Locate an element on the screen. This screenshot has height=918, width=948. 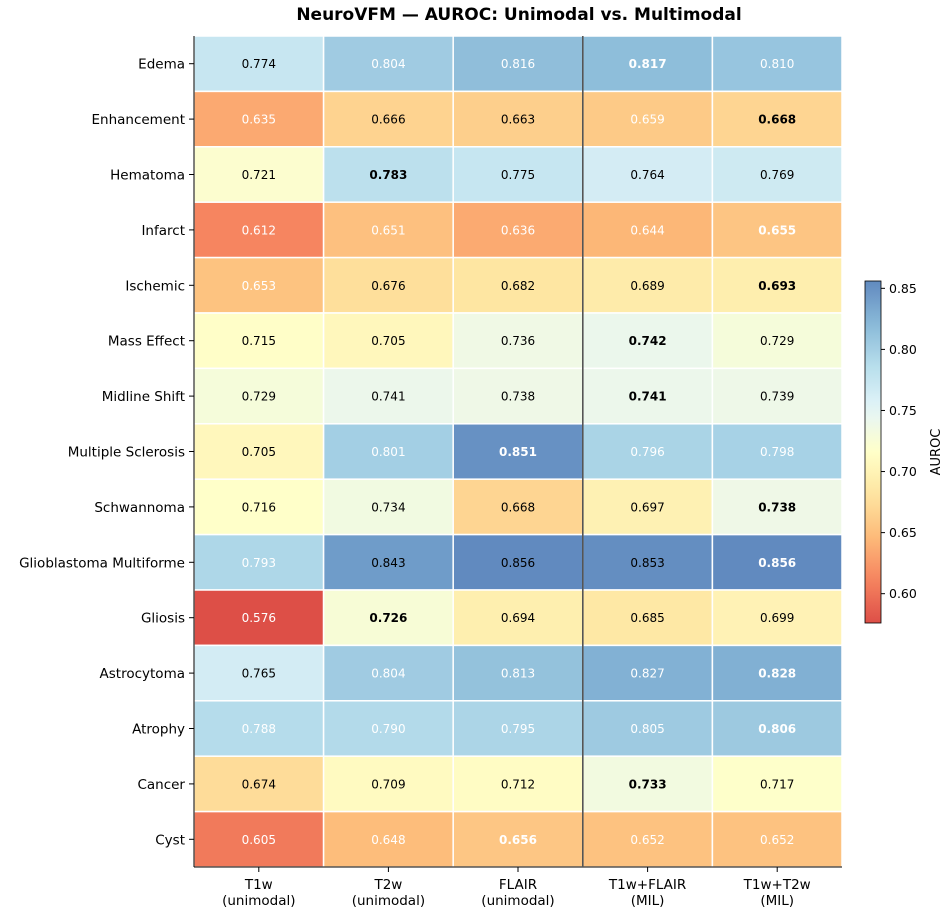
cell-value-label: 0.715 is located at coordinates (259, 341).